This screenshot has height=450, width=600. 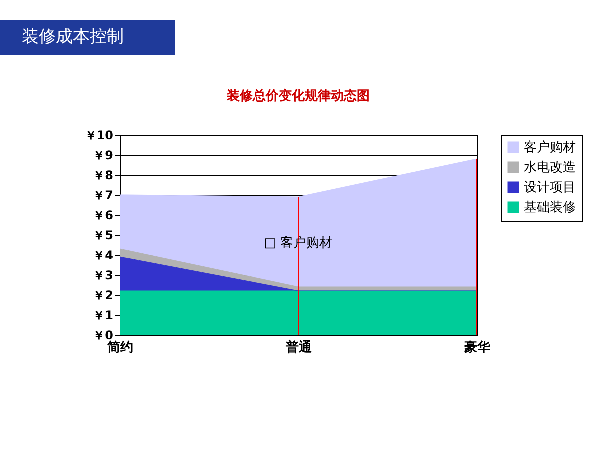 I want to click on legend-label: 水电改造, so click(x=550, y=168).